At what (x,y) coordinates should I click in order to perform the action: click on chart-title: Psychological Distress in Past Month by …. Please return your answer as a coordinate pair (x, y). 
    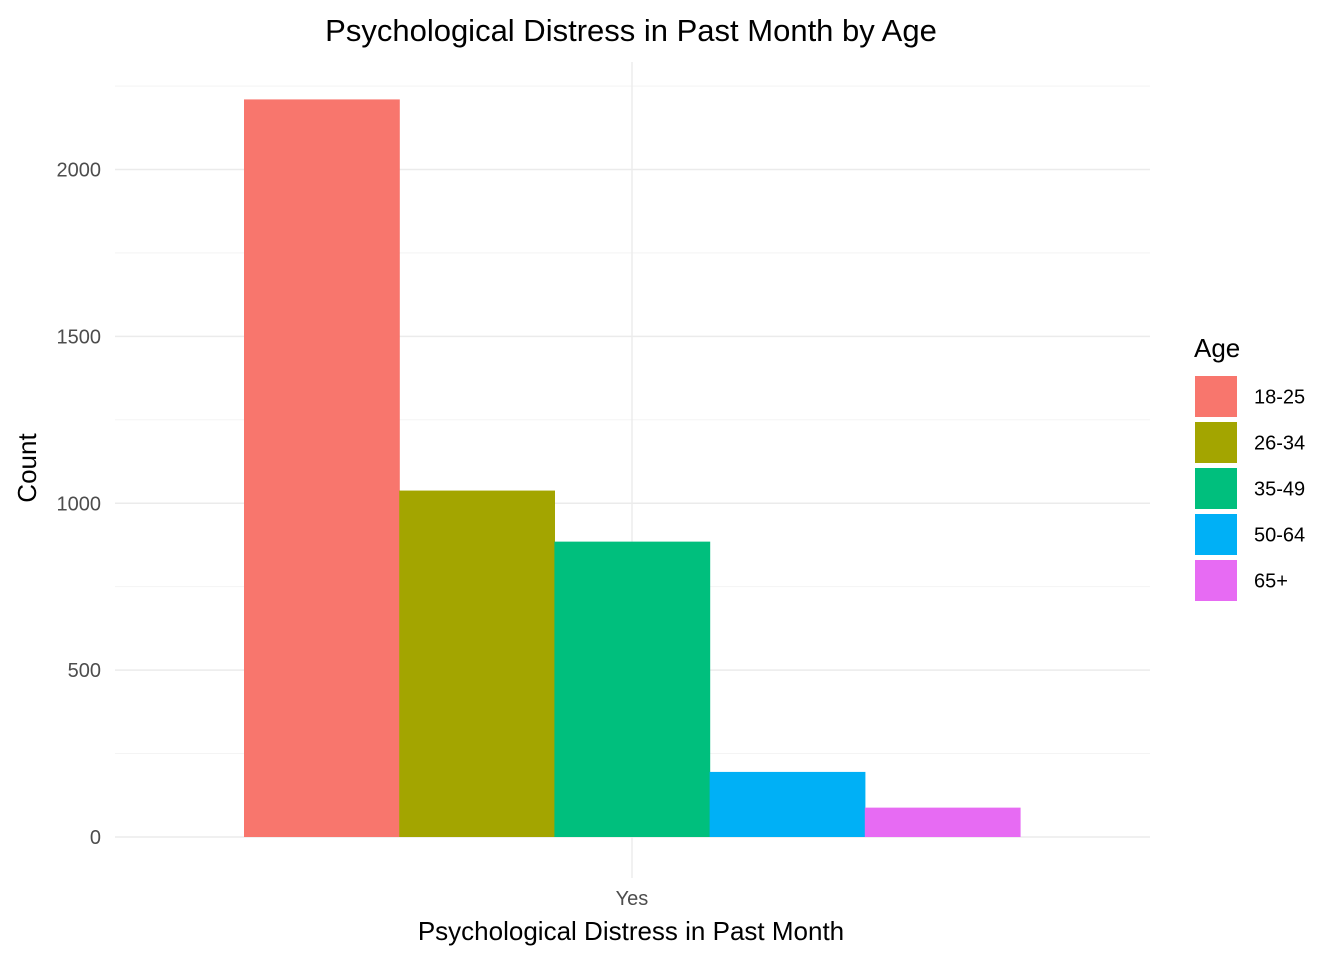
    Looking at the image, I should click on (631, 30).